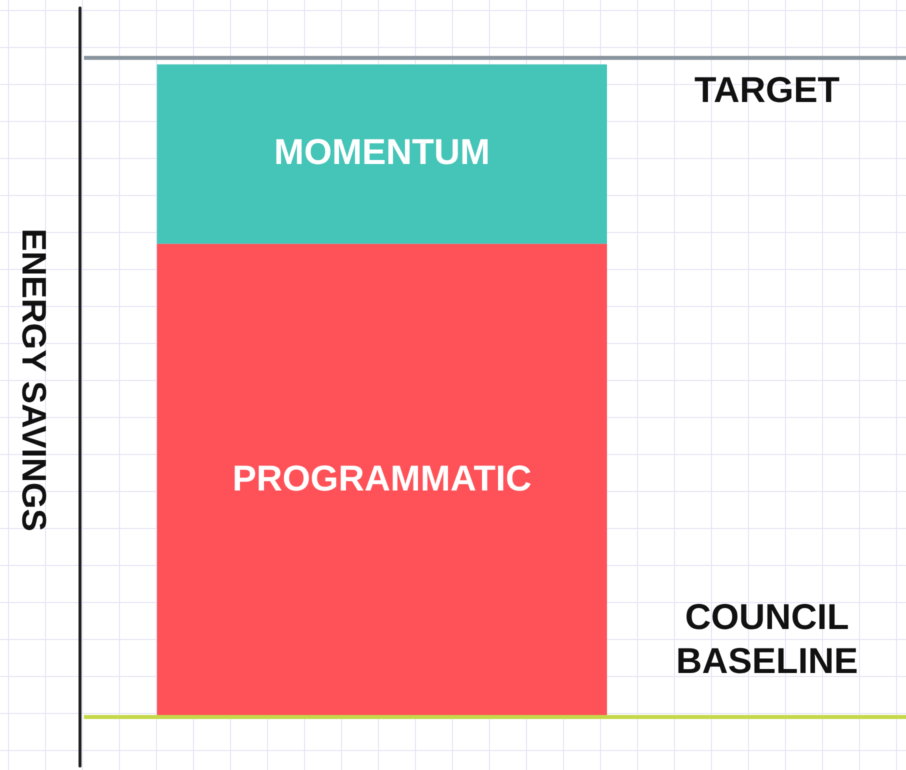 The height and width of the screenshot is (770, 906). What do you see at coordinates (767, 638) in the screenshot?
I see `ref-line-label: COUNCIL BASELINE` at bounding box center [767, 638].